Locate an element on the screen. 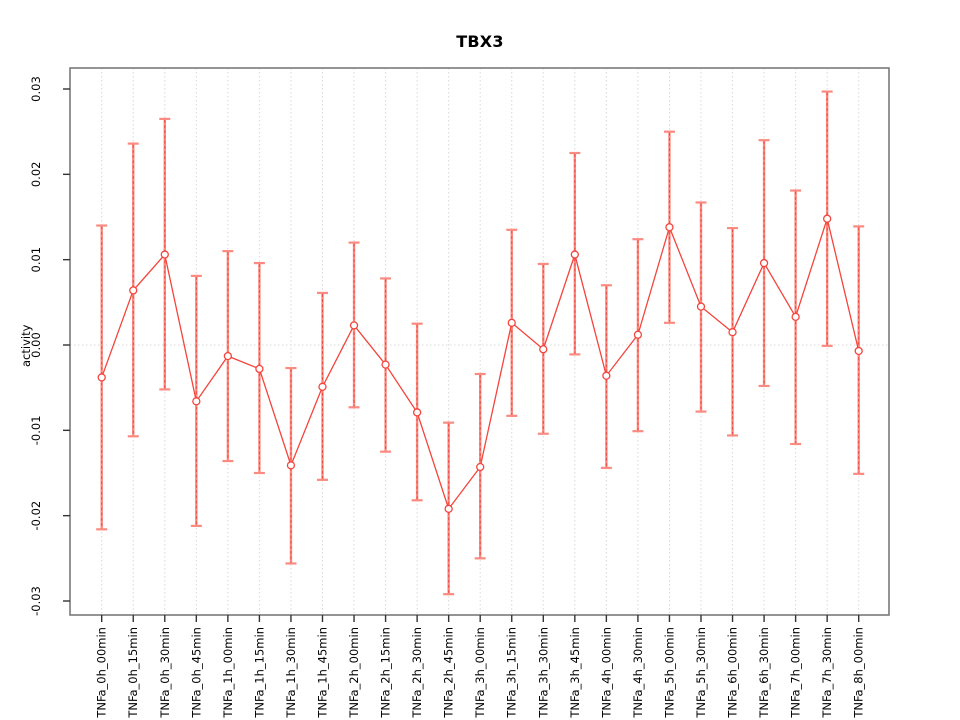 This screenshot has width=960, height=720. y-tick-label: -0.01 is located at coordinates (36, 430).